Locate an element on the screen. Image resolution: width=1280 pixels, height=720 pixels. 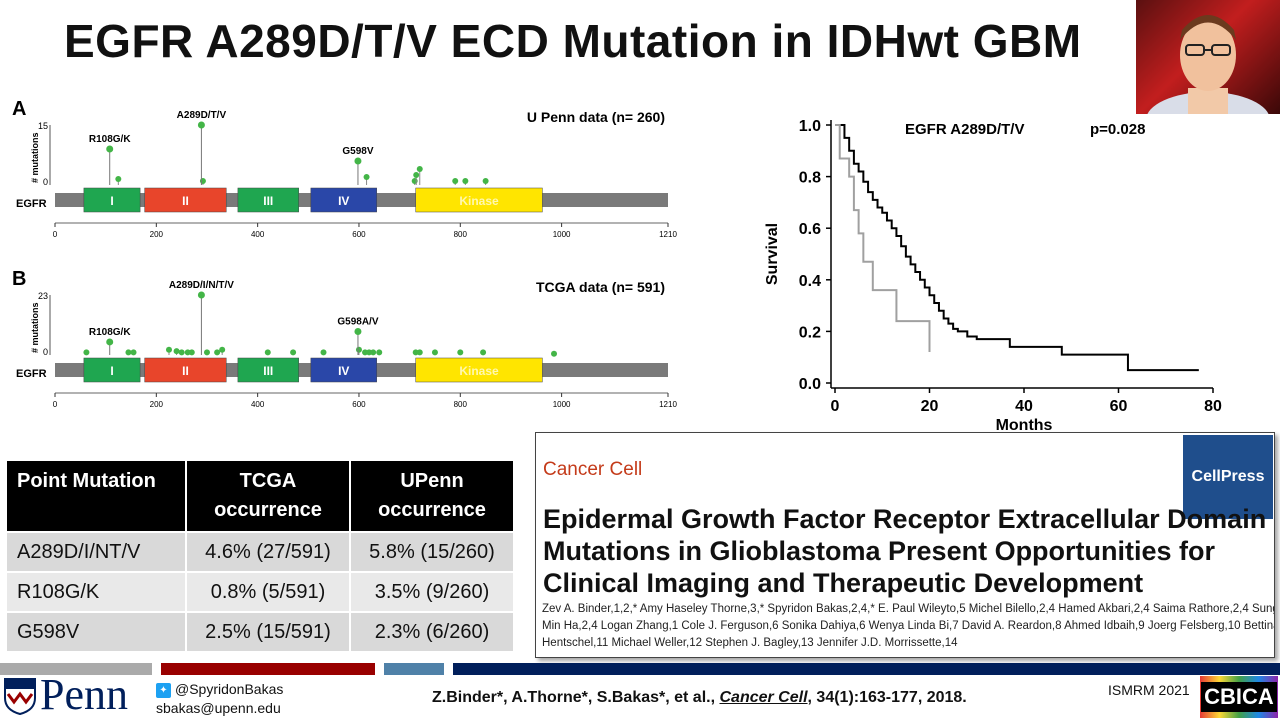
cell-tcga: 2.5% (15/591) is located at coordinates (268, 631).